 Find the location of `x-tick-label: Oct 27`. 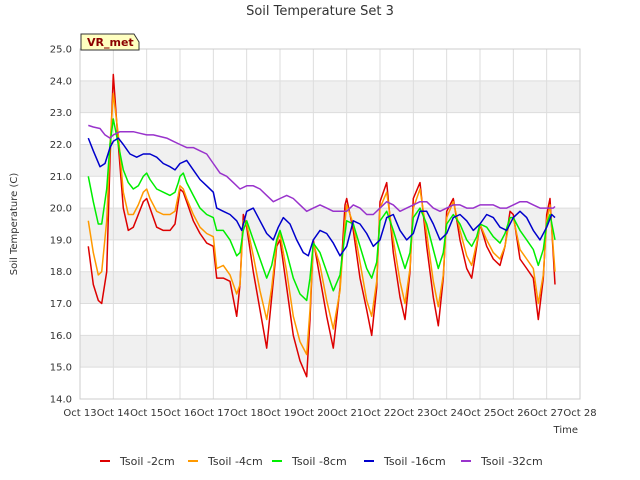

x-tick-label: Oct 27 is located at coordinates (546, 413).